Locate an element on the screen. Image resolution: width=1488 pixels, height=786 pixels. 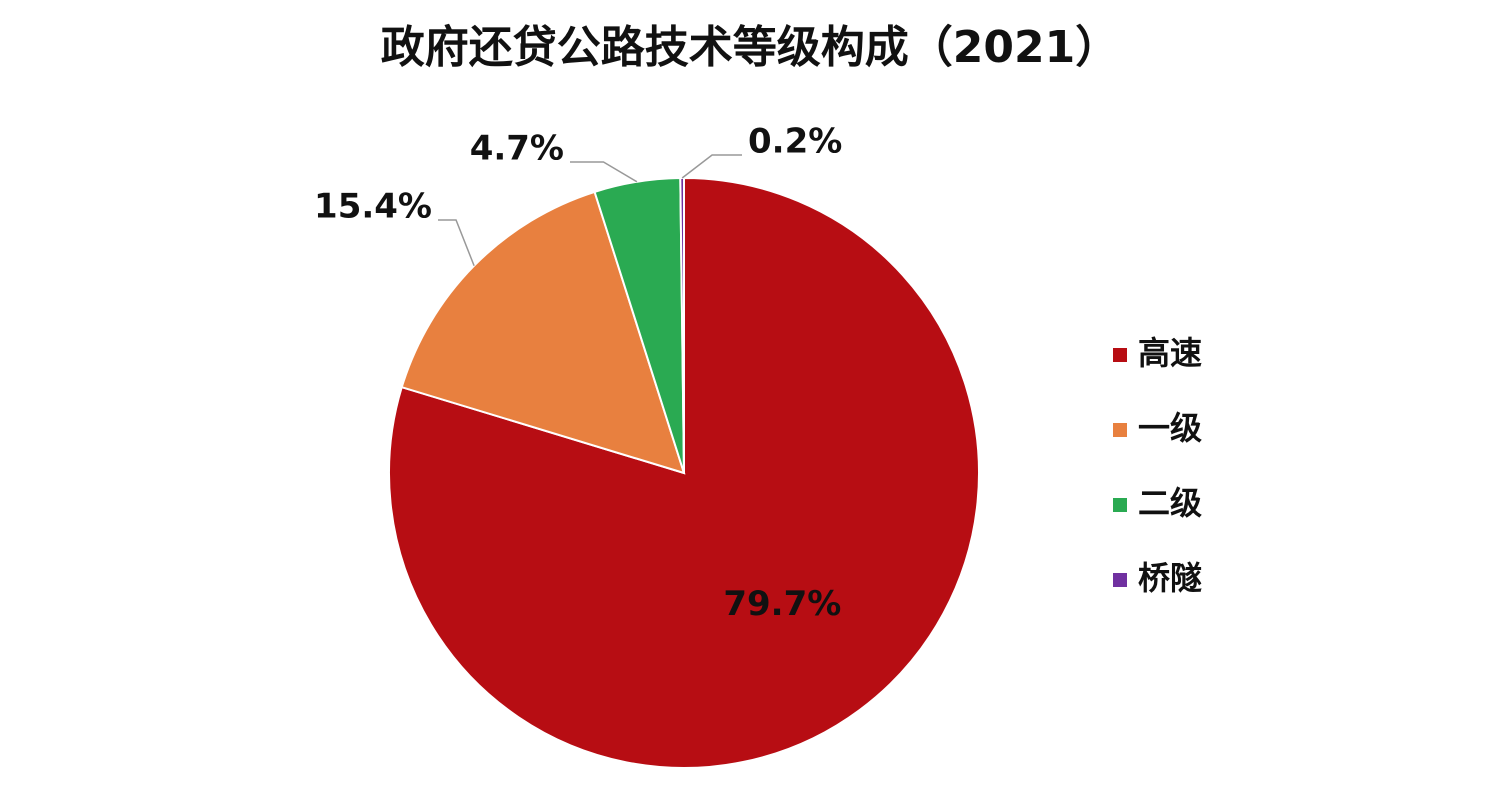
data-label: 79.7% is located at coordinates (782, 604).